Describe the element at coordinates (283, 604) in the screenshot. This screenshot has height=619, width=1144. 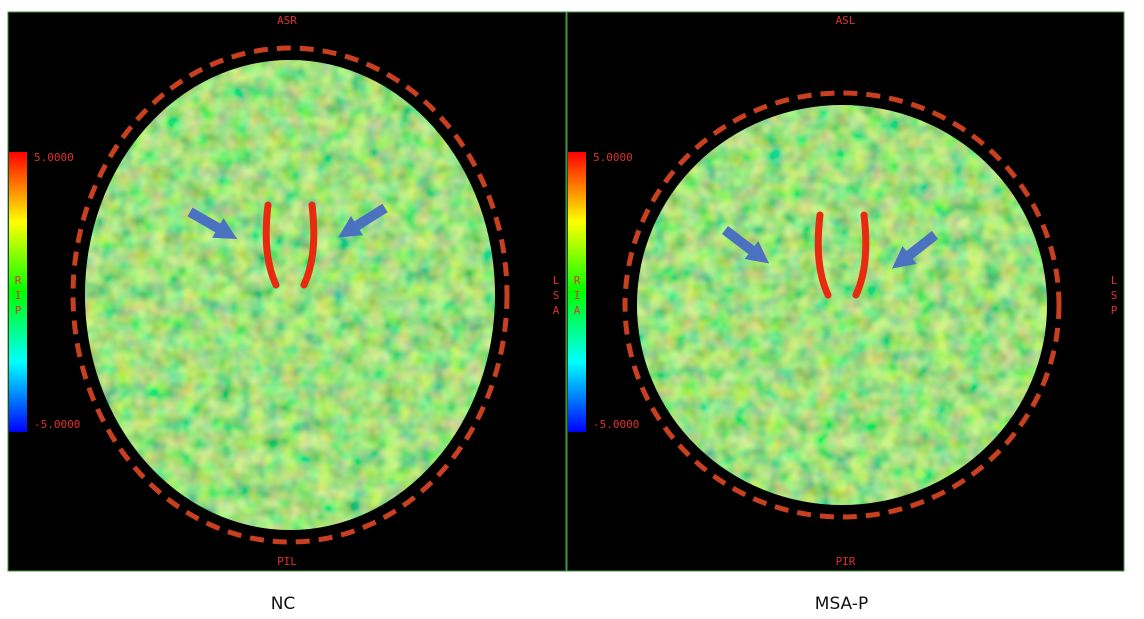
I see `panel-caption: NC` at that location.